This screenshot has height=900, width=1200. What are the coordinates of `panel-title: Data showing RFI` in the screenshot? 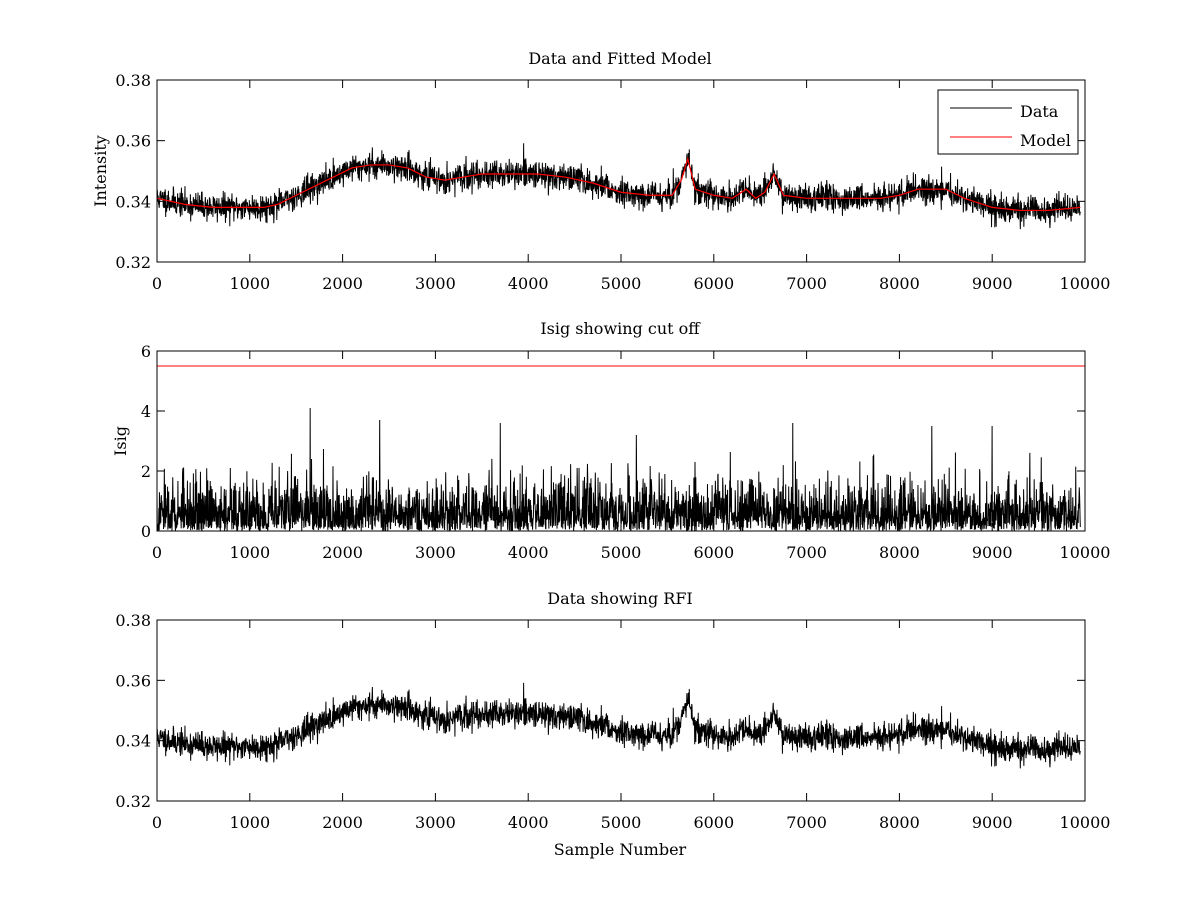 It's located at (619, 598).